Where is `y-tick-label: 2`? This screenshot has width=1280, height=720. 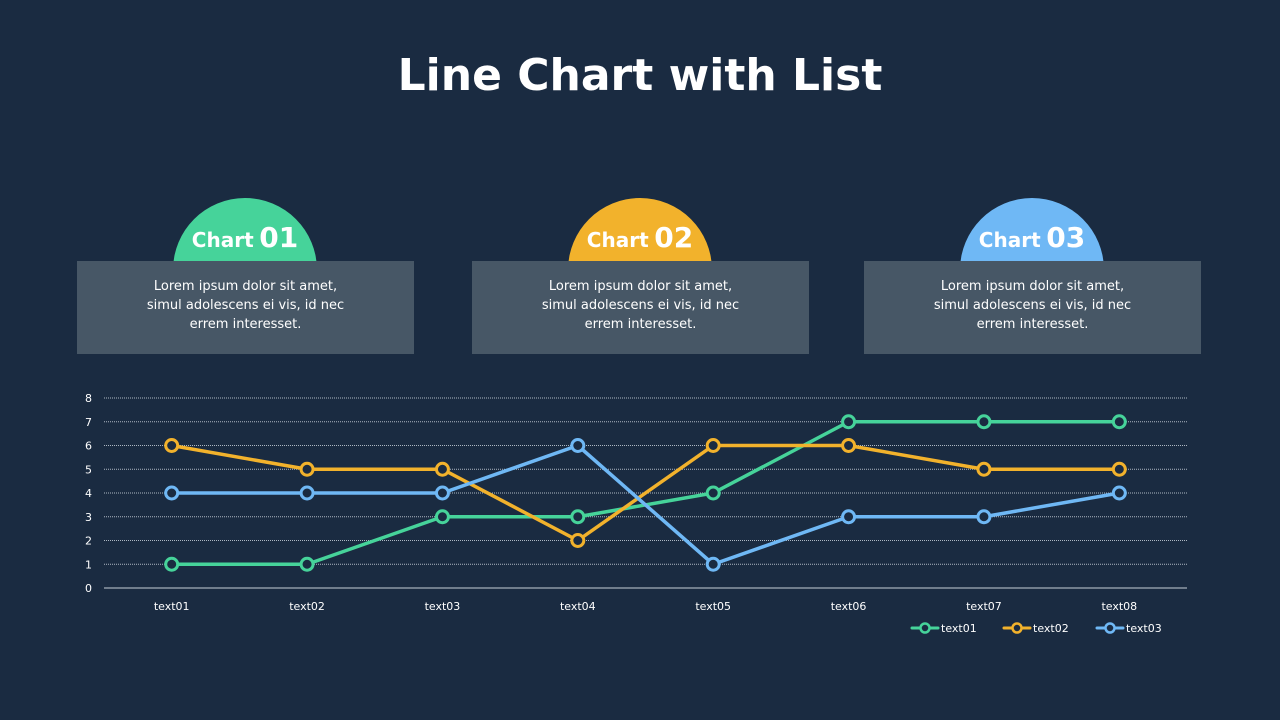 y-tick-label: 2 is located at coordinates (88, 541).